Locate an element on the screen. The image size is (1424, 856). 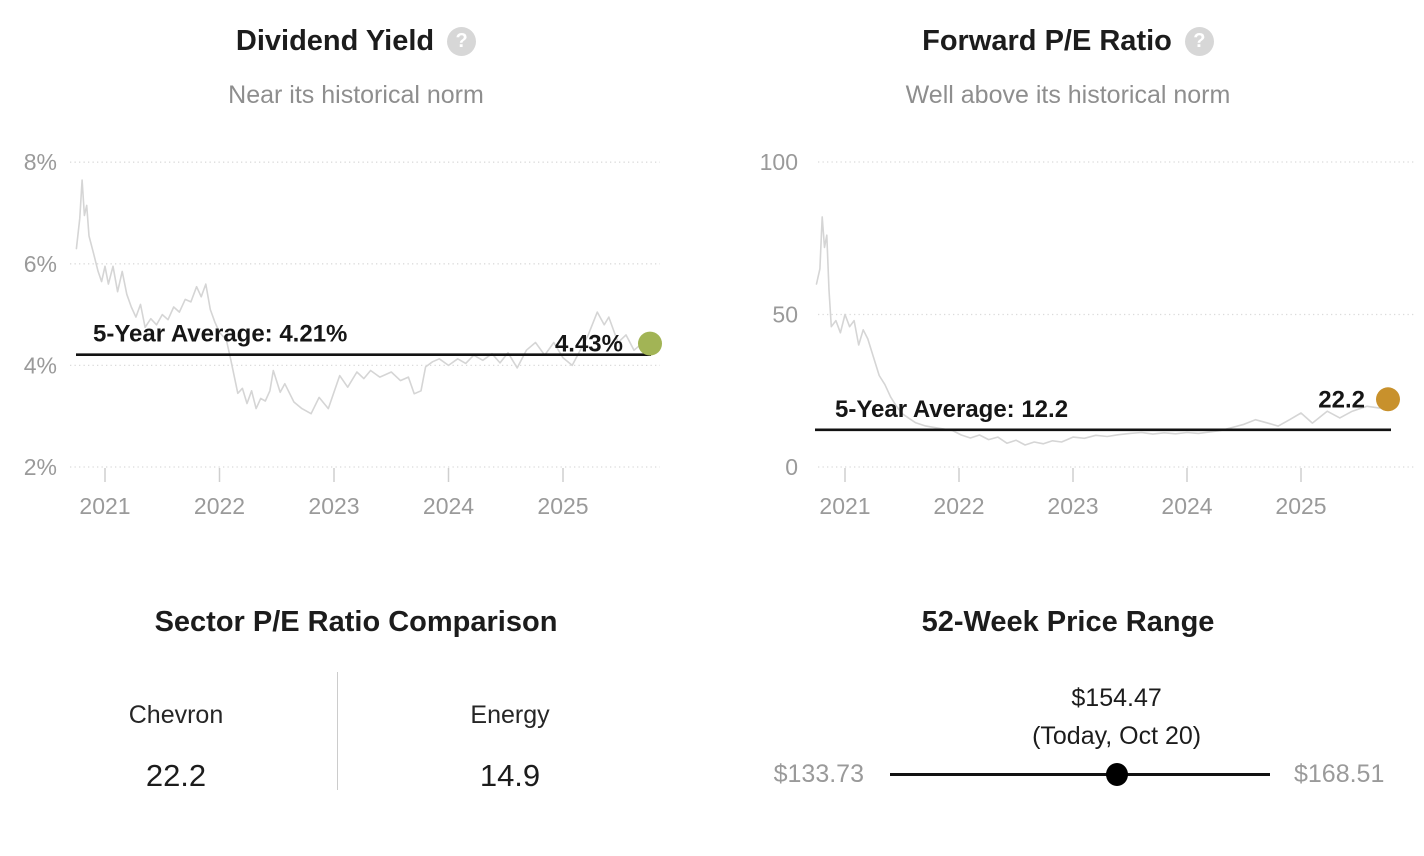
dividend-yield-title: Dividend Yield is located at coordinates (335, 41).